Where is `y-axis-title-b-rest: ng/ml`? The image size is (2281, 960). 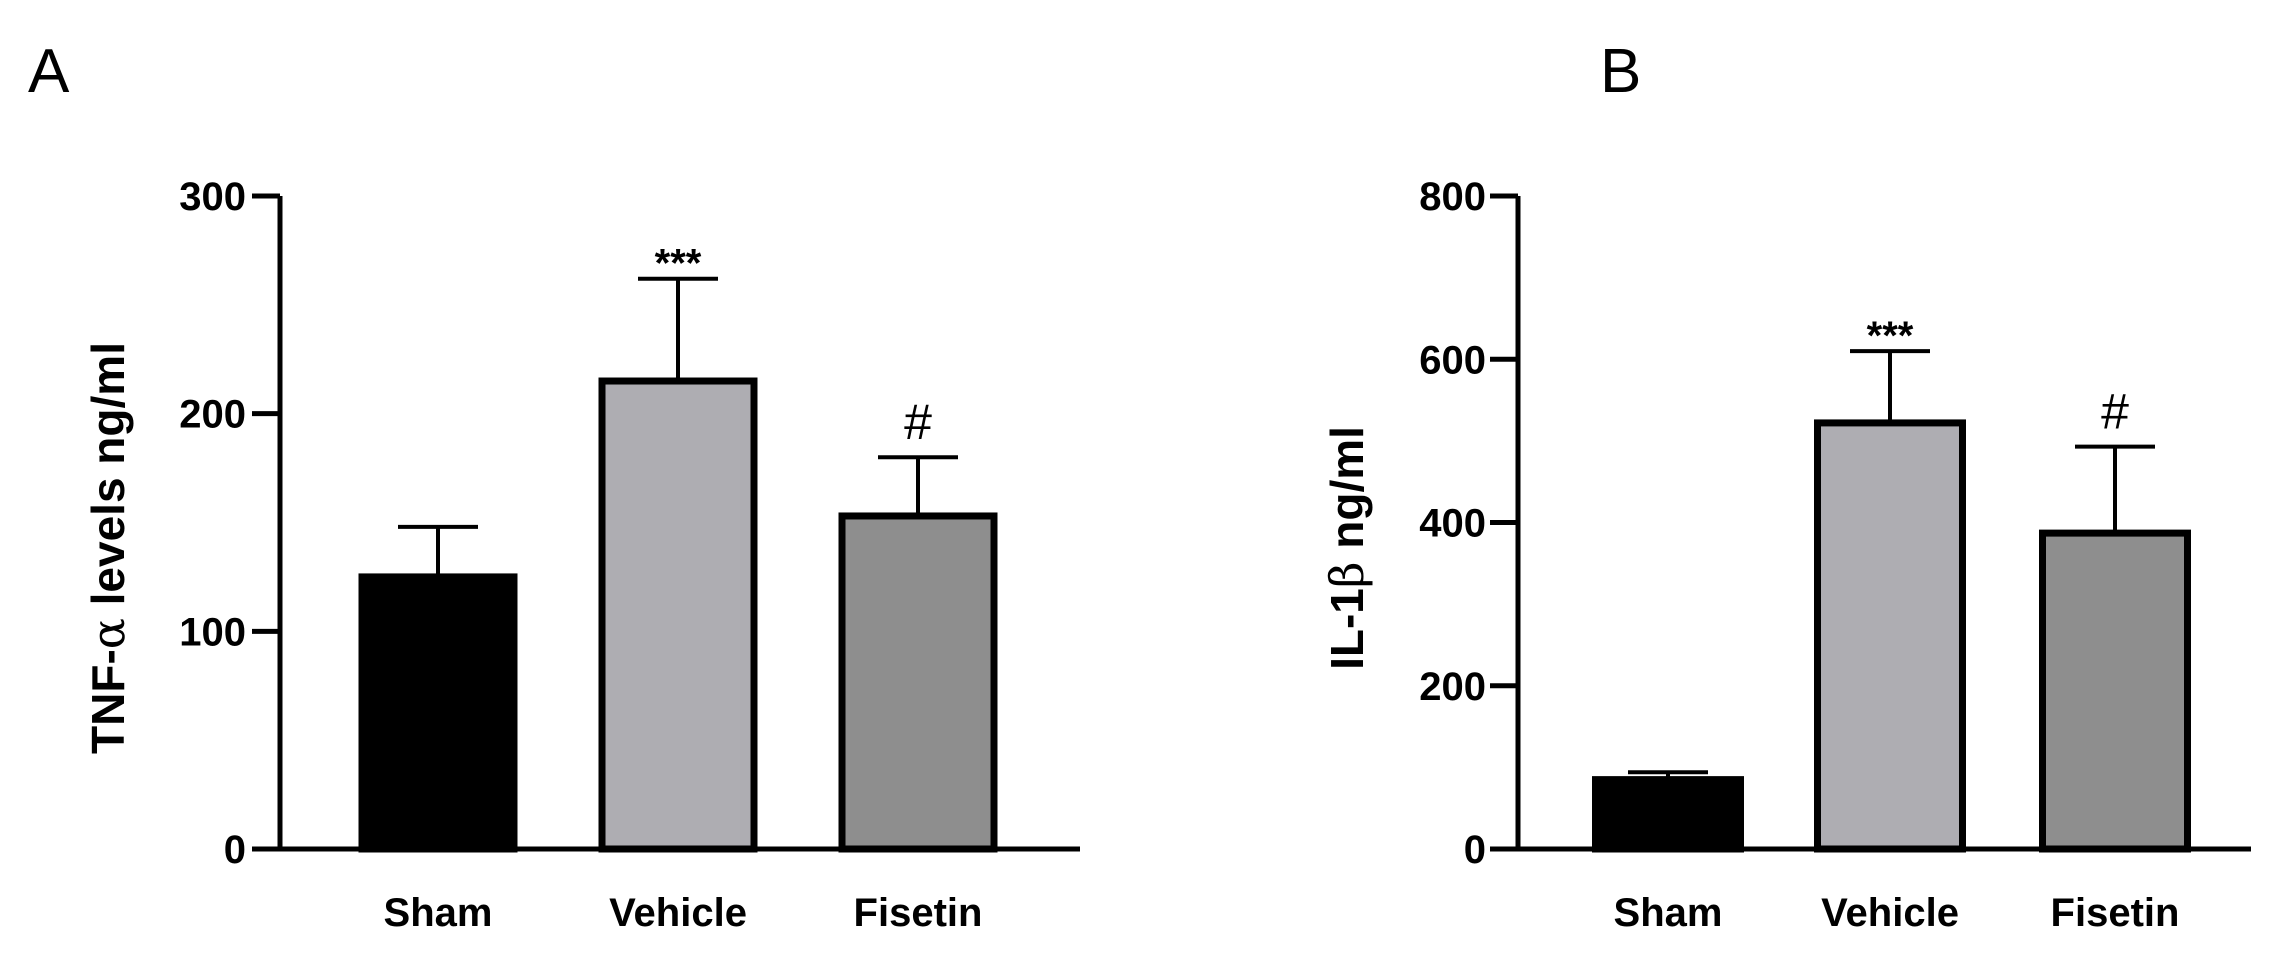 y-axis-title-b-rest: ng/ml is located at coordinates (1347, 493).